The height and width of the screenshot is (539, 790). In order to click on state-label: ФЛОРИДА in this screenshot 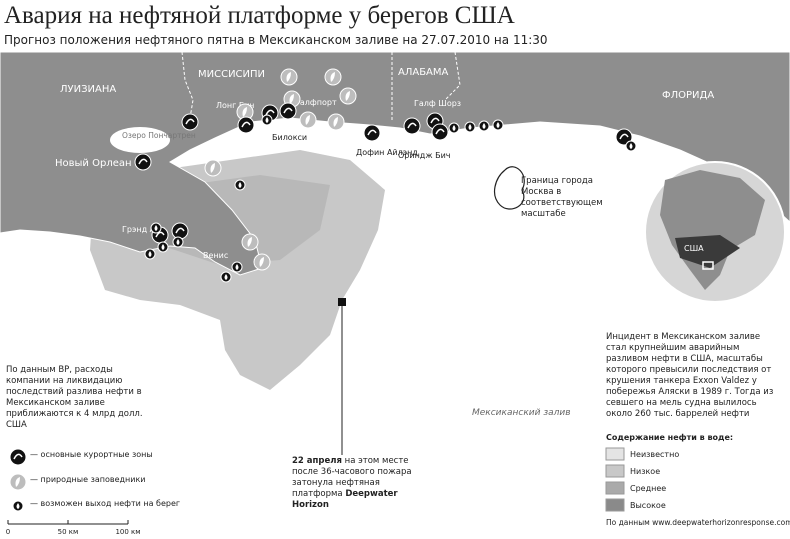, I will do `click(688, 95)`.